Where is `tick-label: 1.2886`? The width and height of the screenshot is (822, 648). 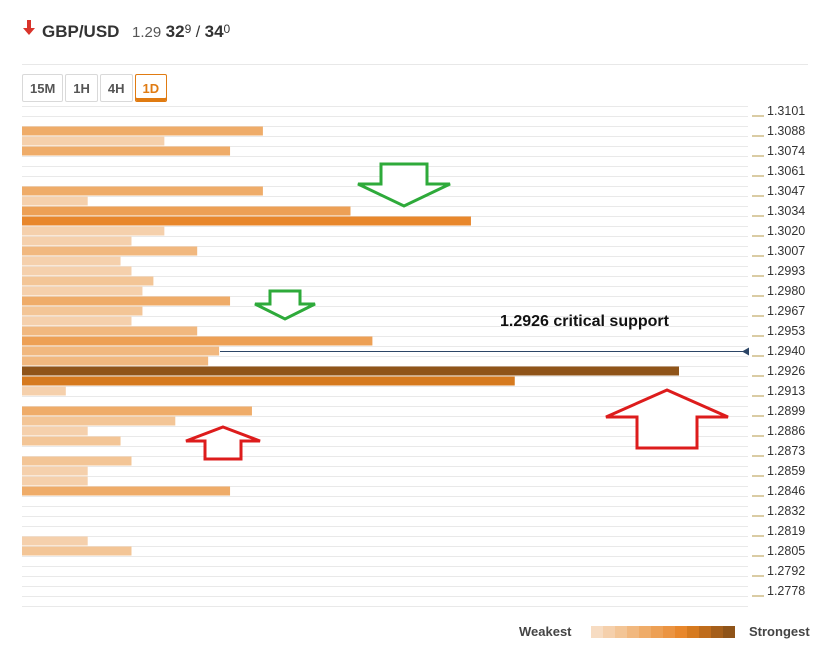 tick-label: 1.2886 is located at coordinates (786, 431).